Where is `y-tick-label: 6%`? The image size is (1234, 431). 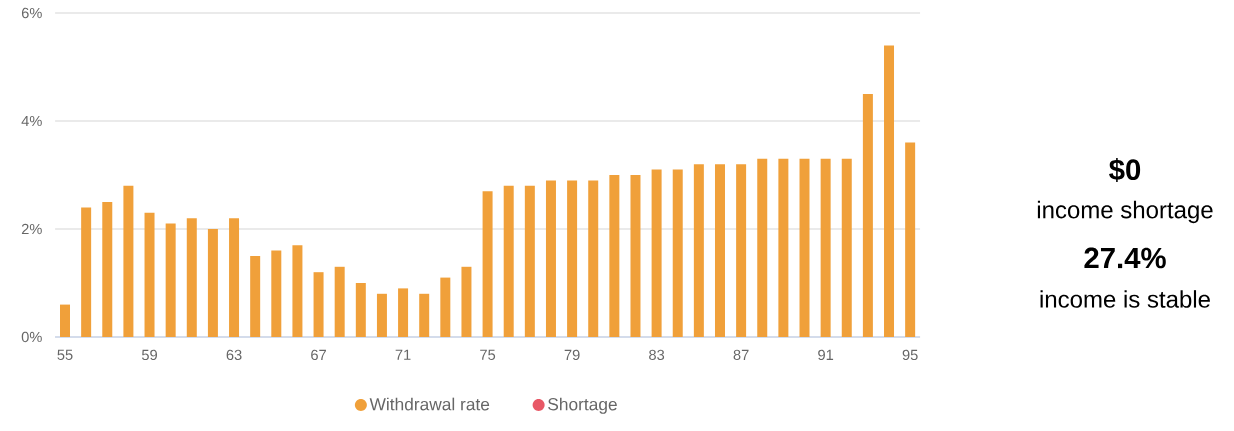 y-tick-label: 6% is located at coordinates (31, 13).